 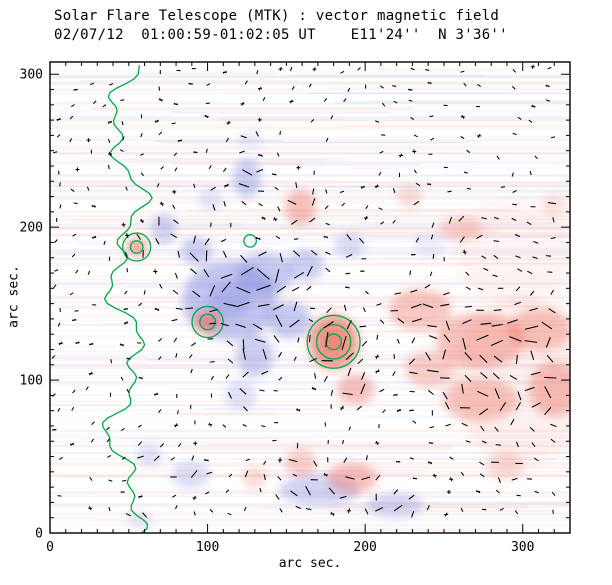 What do you see at coordinates (207, 547) in the screenshot?
I see `x-tick-label: 100` at bounding box center [207, 547].